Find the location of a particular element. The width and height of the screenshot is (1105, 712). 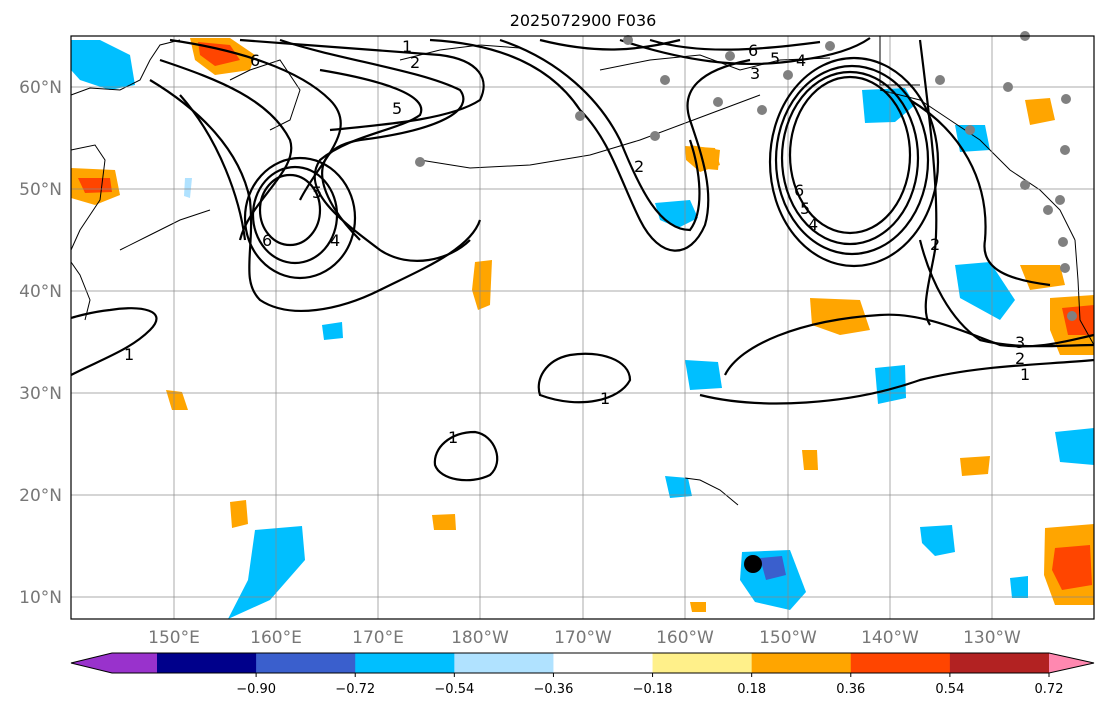

lon-label-150e: 150°E is located at coordinates (174, 638).